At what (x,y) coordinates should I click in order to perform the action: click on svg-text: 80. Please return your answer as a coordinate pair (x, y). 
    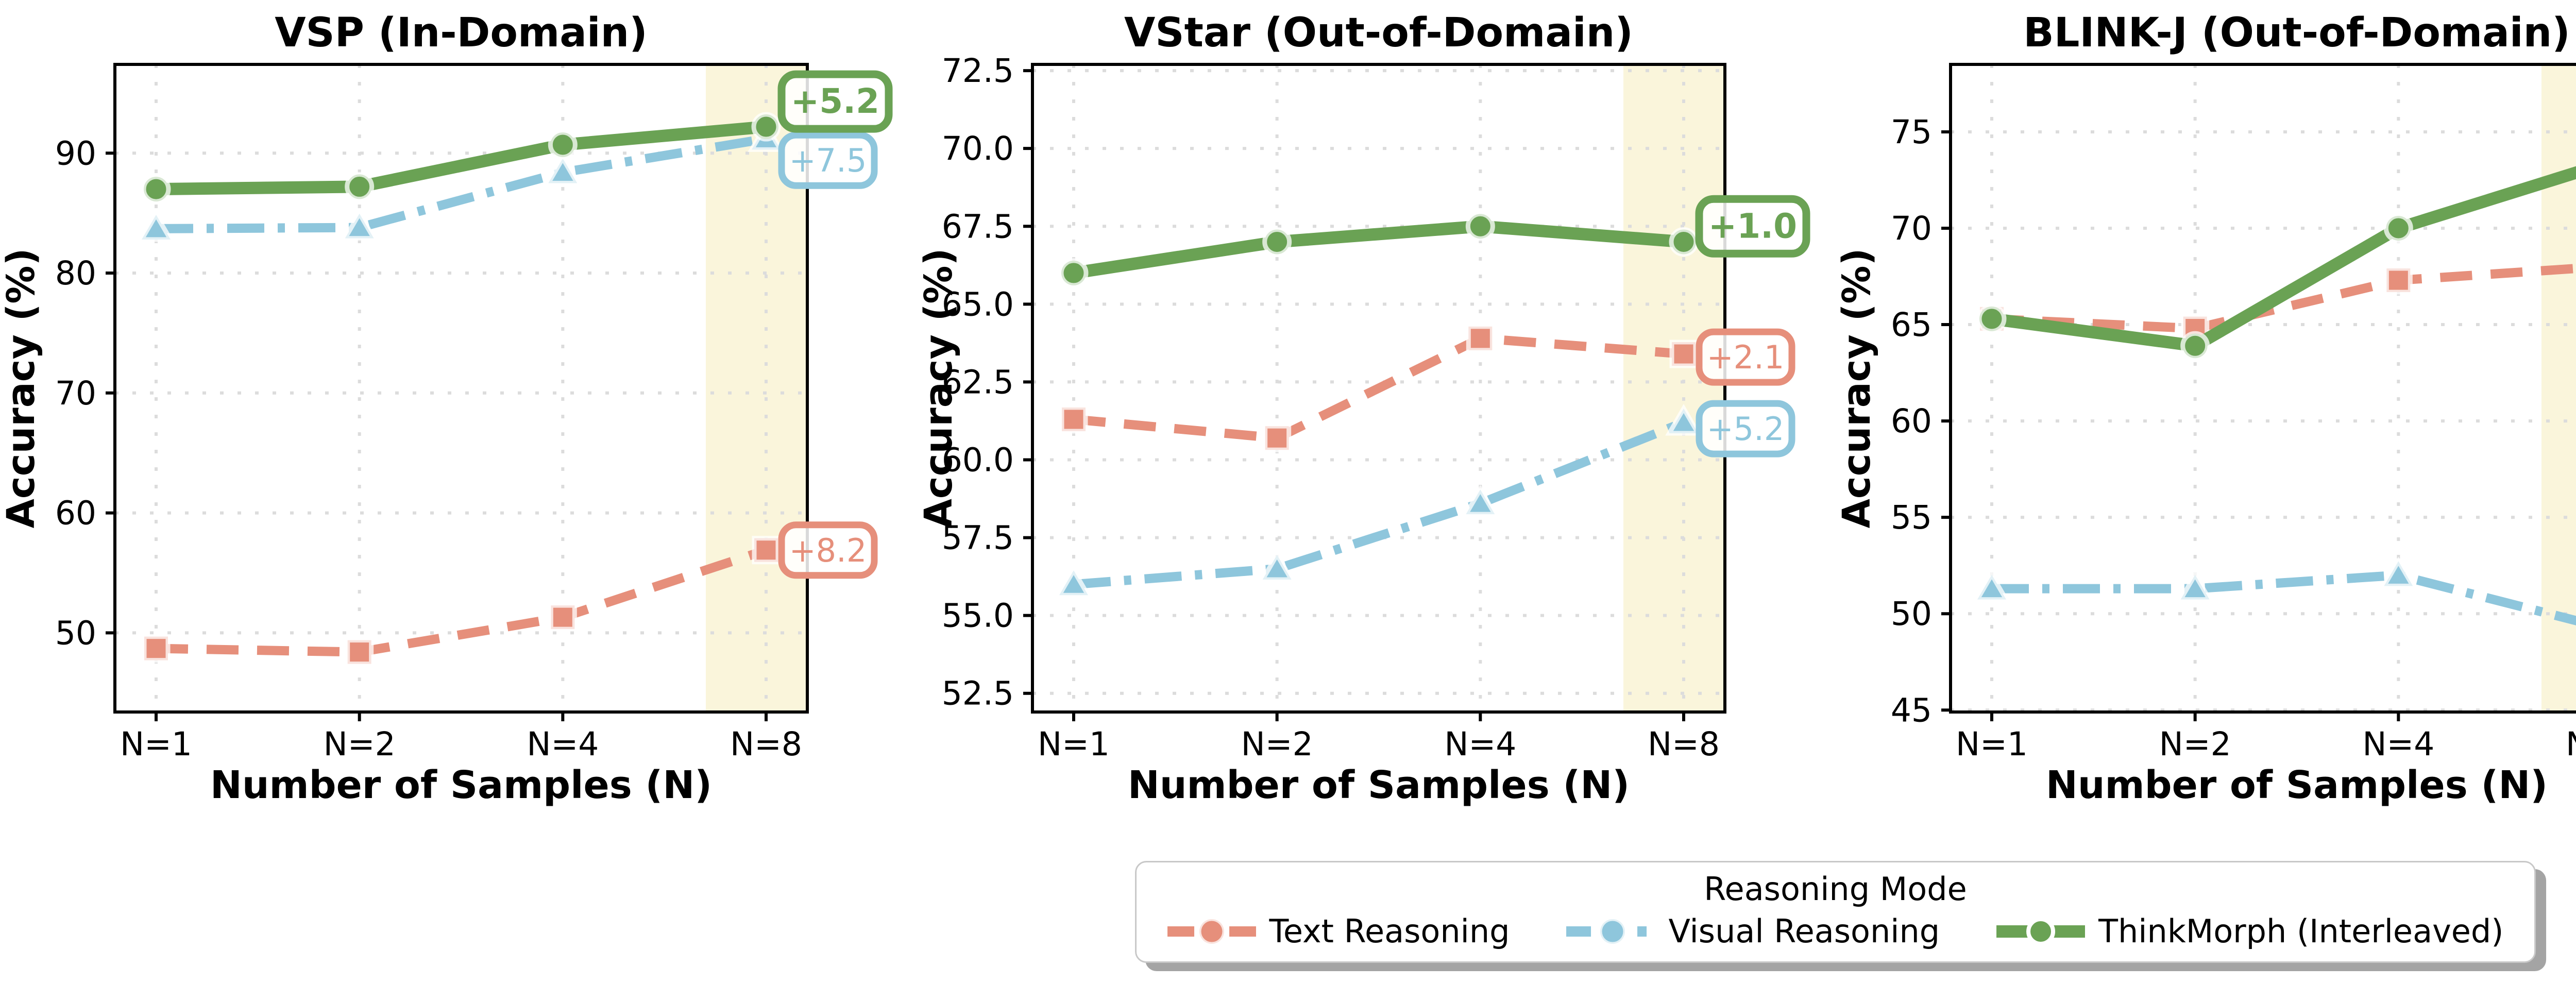
    Looking at the image, I should click on (75, 273).